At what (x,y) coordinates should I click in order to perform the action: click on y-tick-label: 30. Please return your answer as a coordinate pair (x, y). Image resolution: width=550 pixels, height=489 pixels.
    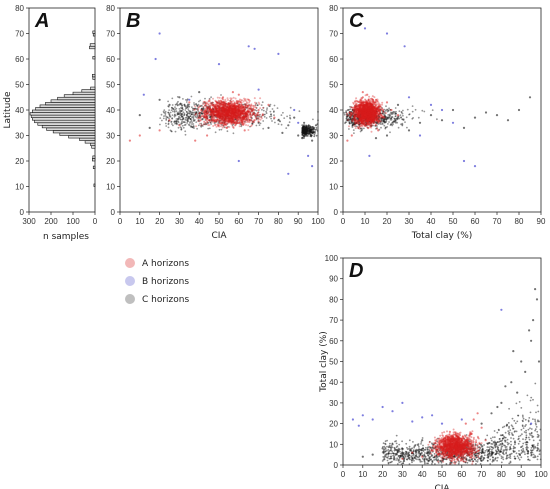
    Looking at the image, I should click on (19, 136).